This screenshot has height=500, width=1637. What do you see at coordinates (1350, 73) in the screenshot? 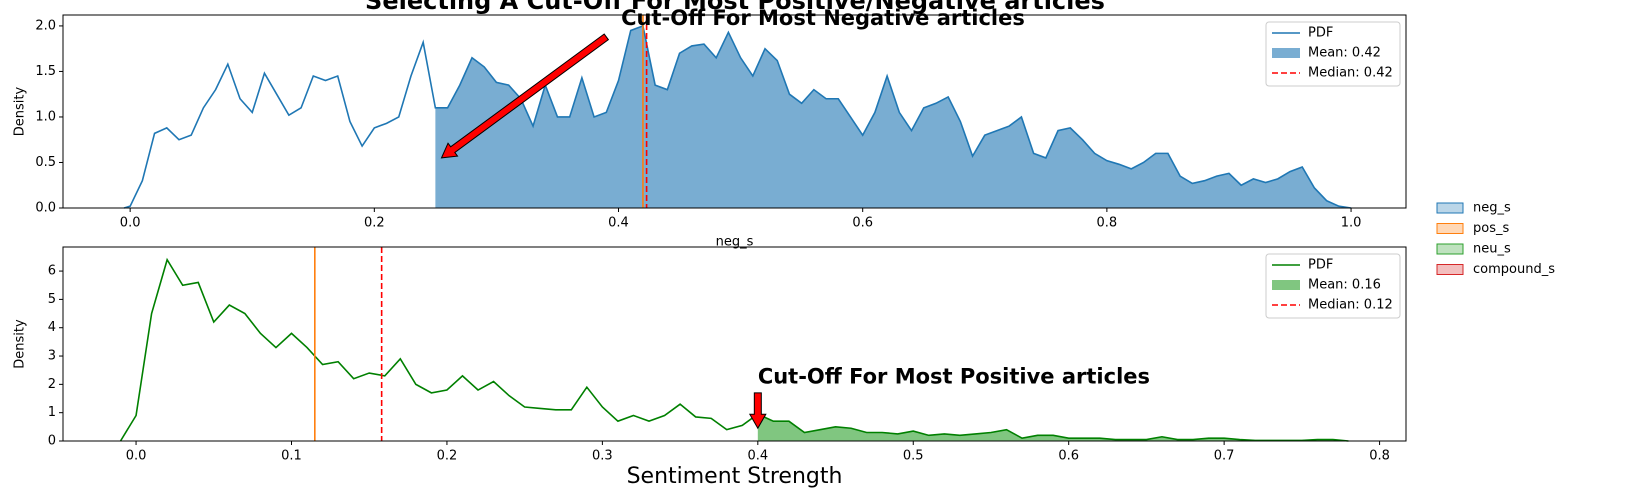
I see `legend-label: Median: 0.42` at bounding box center [1350, 73].